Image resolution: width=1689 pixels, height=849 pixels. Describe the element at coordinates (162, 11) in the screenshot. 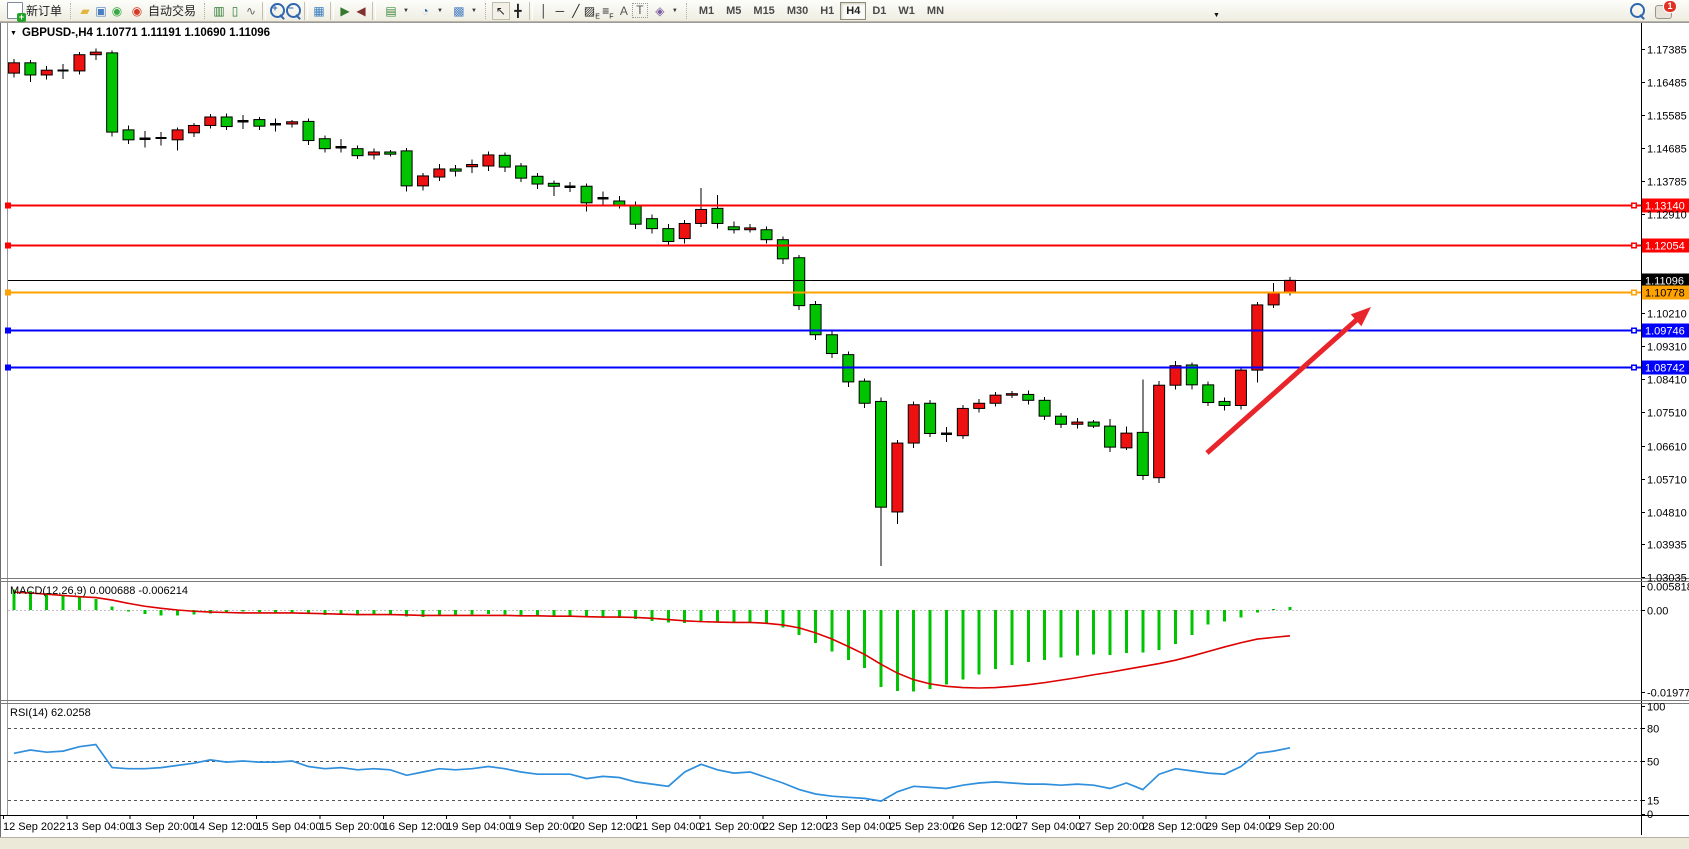

I see `autotrade-button: ◉ 自动交易` at that location.